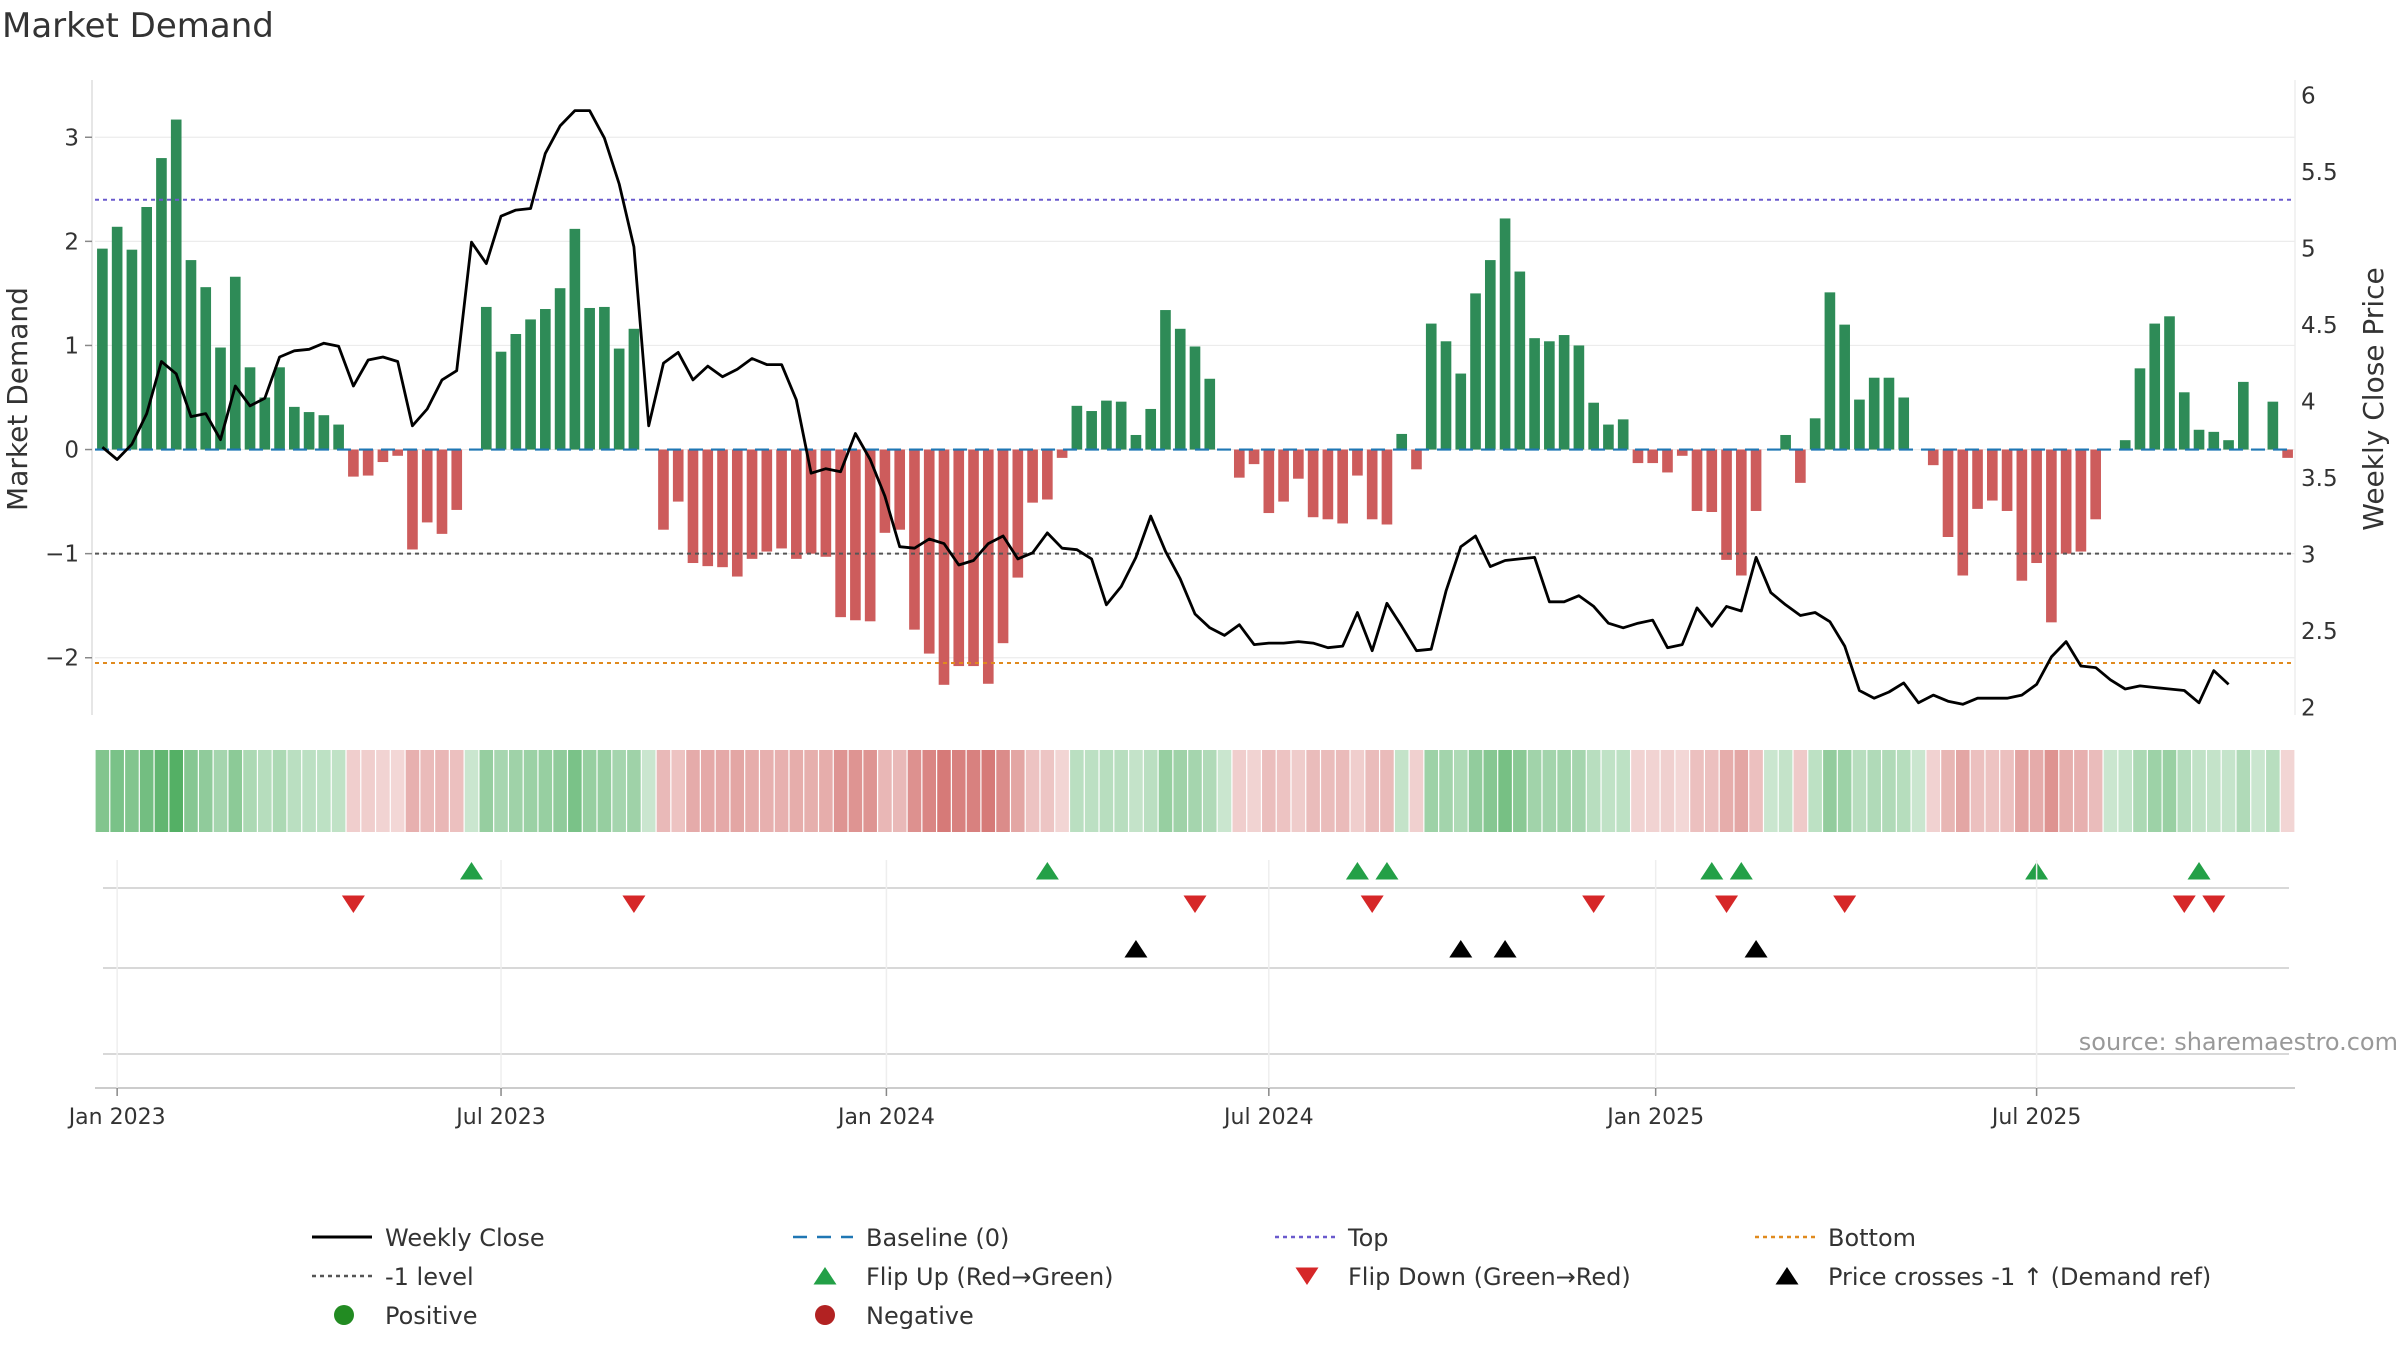  What do you see at coordinates (1461, 949) in the screenshot?
I see `price-cross-marker` at bounding box center [1461, 949].